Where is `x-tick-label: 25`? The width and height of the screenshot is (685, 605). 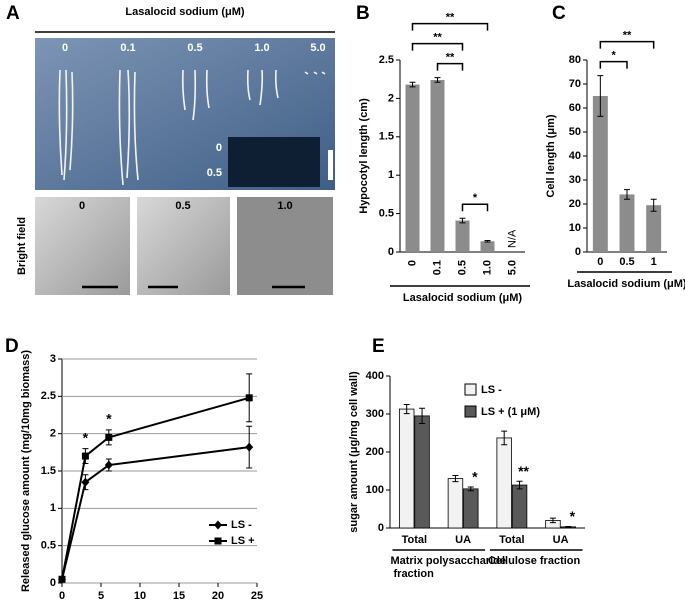 x-tick-label: 25 is located at coordinates (257, 595).